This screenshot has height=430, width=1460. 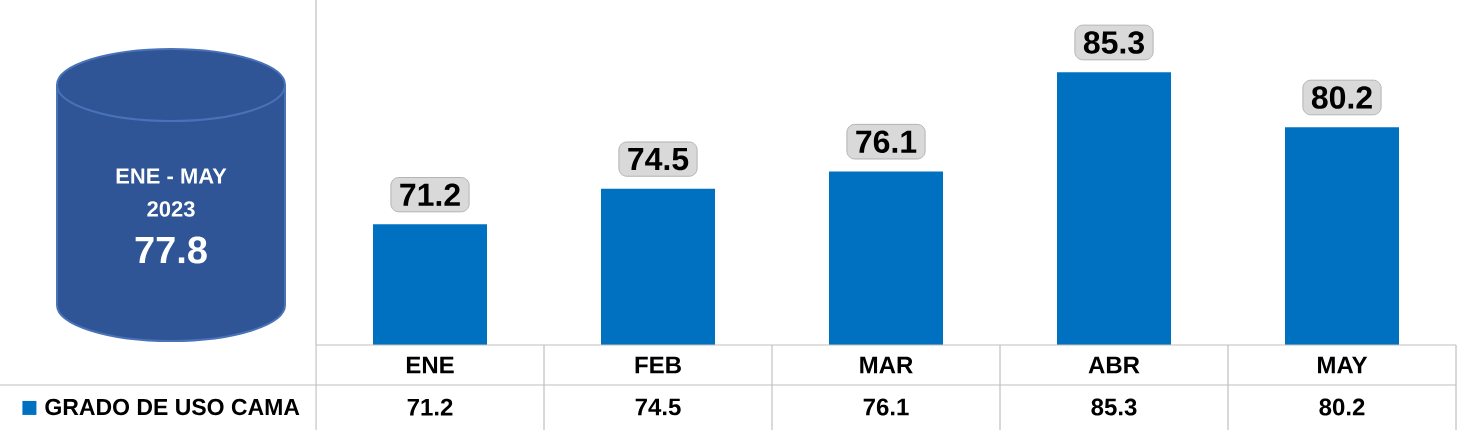 What do you see at coordinates (886, 407) in the screenshot?
I see `data-label: 76.1` at bounding box center [886, 407].